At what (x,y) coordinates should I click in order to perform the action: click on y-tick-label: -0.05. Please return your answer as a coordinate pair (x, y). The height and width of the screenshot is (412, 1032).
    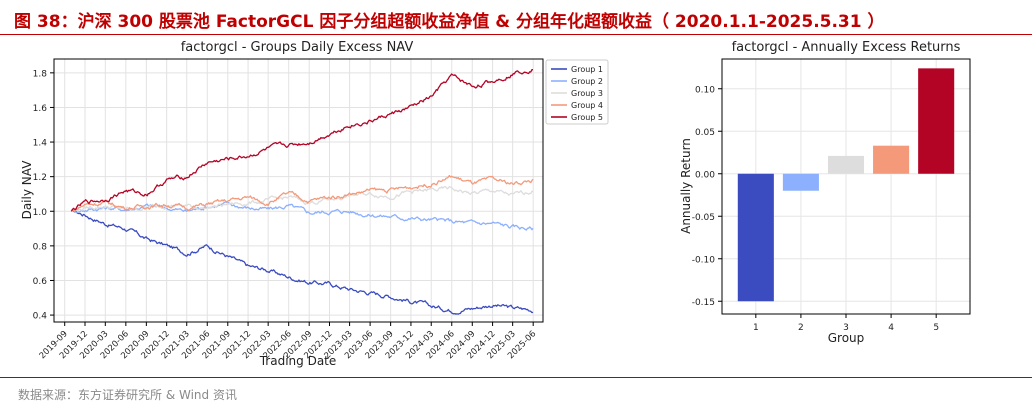
    Looking at the image, I should click on (703, 218).